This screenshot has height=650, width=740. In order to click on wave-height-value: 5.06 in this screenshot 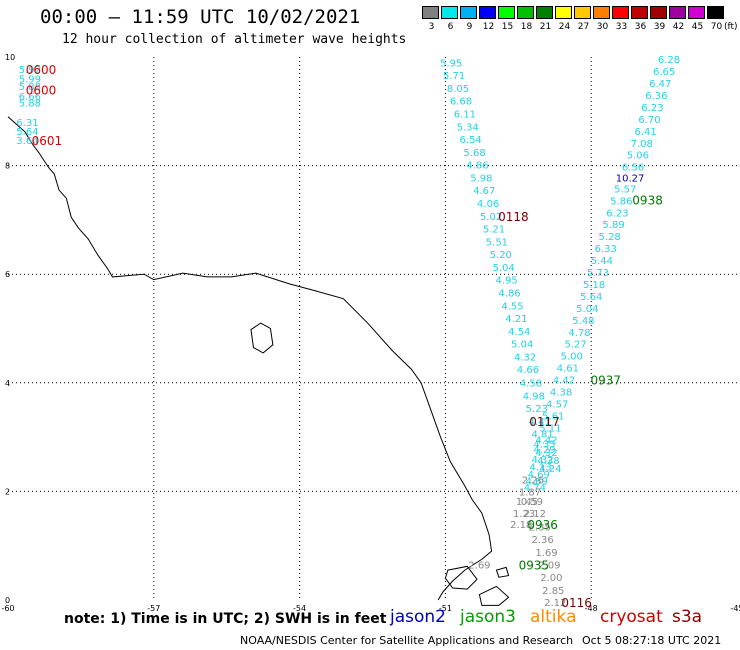, I will do `click(638, 156)`.